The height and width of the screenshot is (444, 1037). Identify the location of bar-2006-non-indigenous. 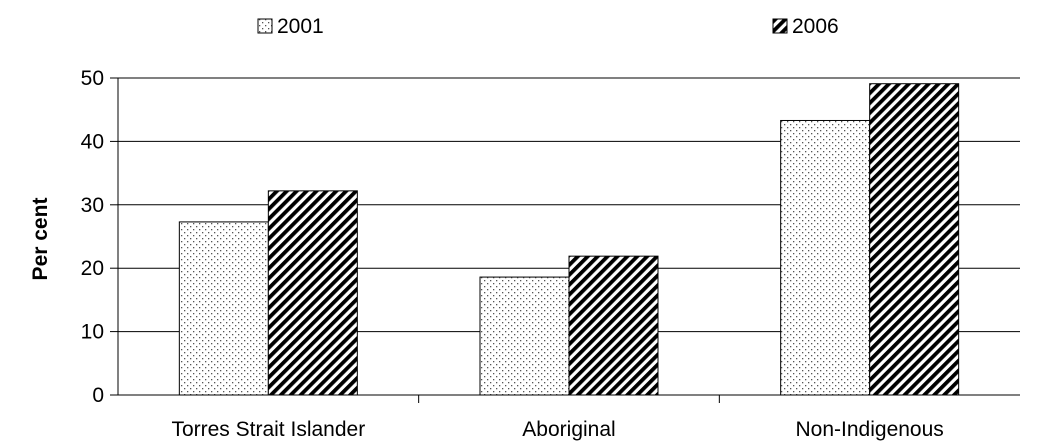
(914, 239).